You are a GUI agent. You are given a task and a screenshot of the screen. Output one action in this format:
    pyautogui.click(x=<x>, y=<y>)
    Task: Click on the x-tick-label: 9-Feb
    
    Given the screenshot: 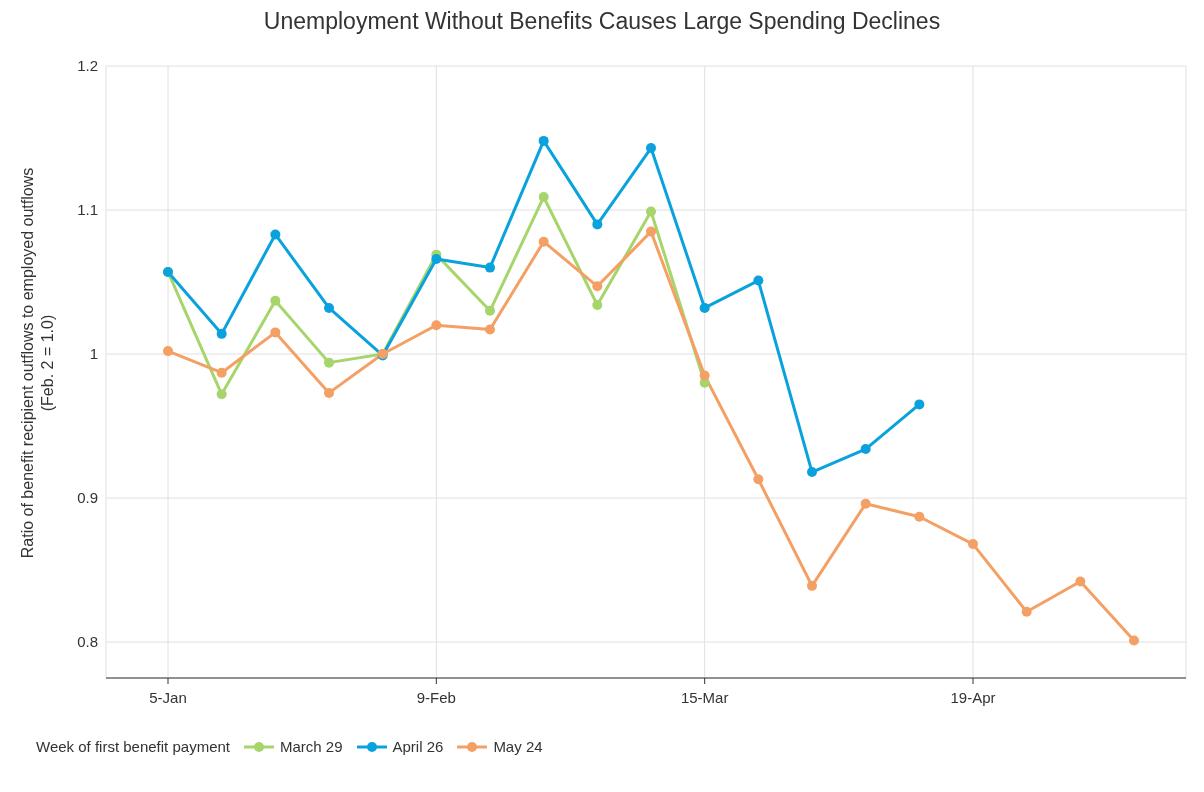 What is the action you would take?
    pyautogui.click(x=436, y=697)
    